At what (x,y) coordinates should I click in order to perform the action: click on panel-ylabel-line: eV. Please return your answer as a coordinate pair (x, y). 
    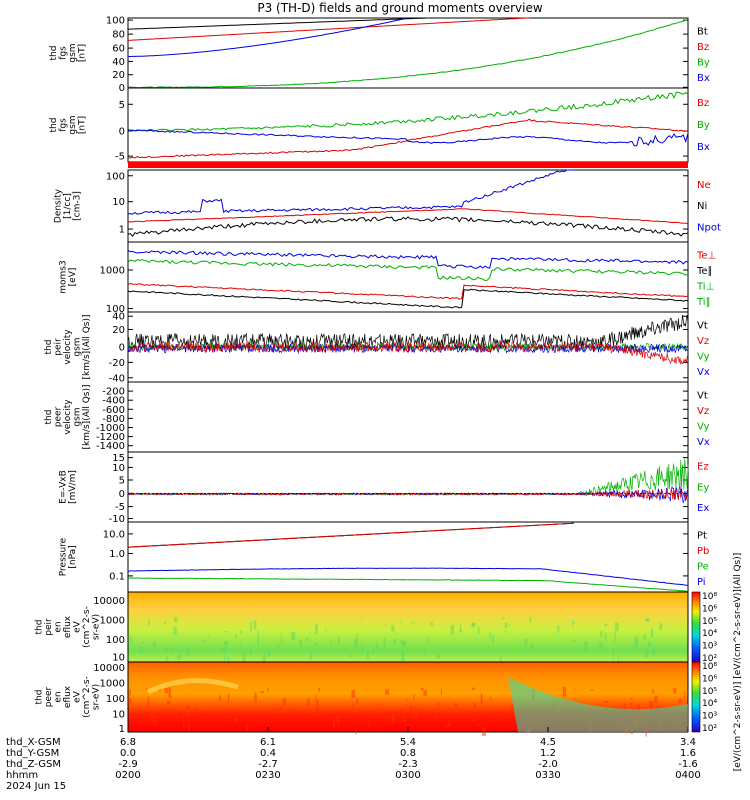
    Looking at the image, I should click on (78, 696).